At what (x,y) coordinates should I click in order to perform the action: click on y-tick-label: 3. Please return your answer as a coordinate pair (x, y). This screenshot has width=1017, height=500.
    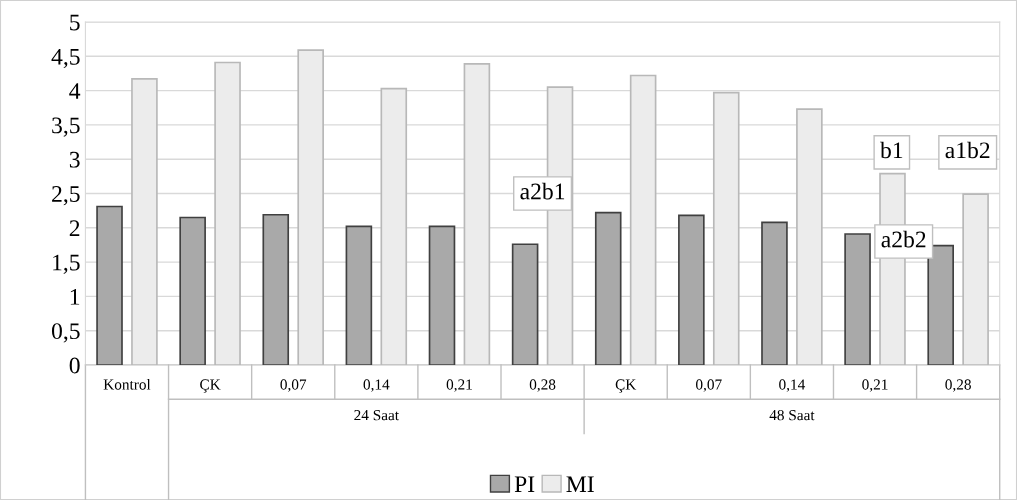
    Looking at the image, I should click on (74, 159).